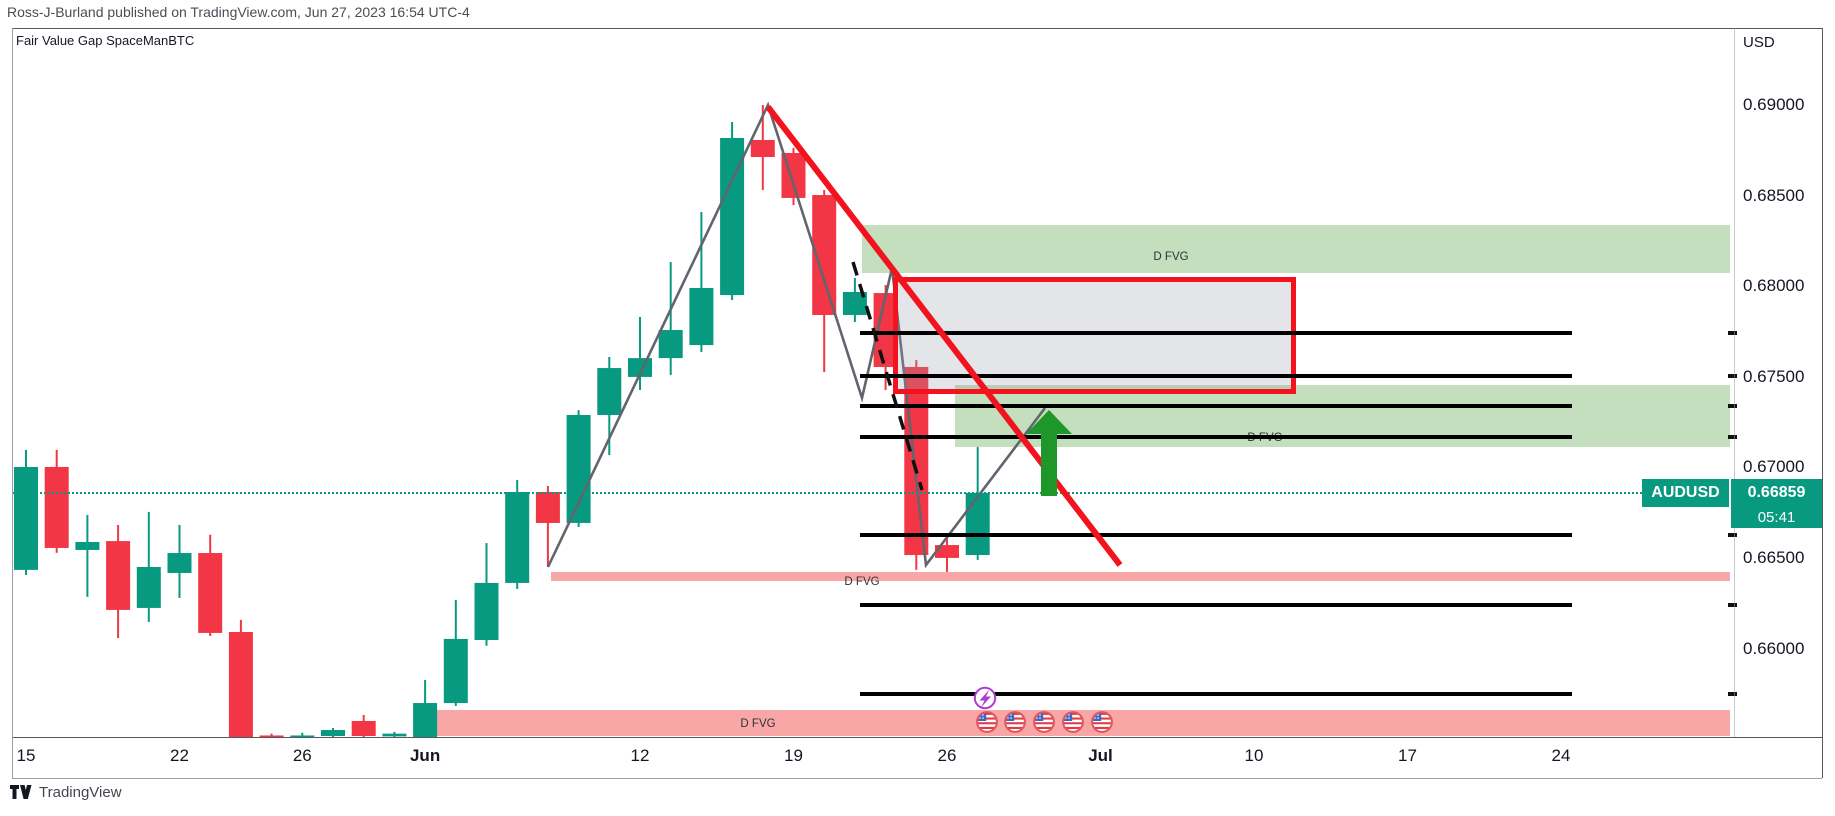 The image size is (1835, 816). I want to click on price-tick: 0.66500, so click(1774, 557).